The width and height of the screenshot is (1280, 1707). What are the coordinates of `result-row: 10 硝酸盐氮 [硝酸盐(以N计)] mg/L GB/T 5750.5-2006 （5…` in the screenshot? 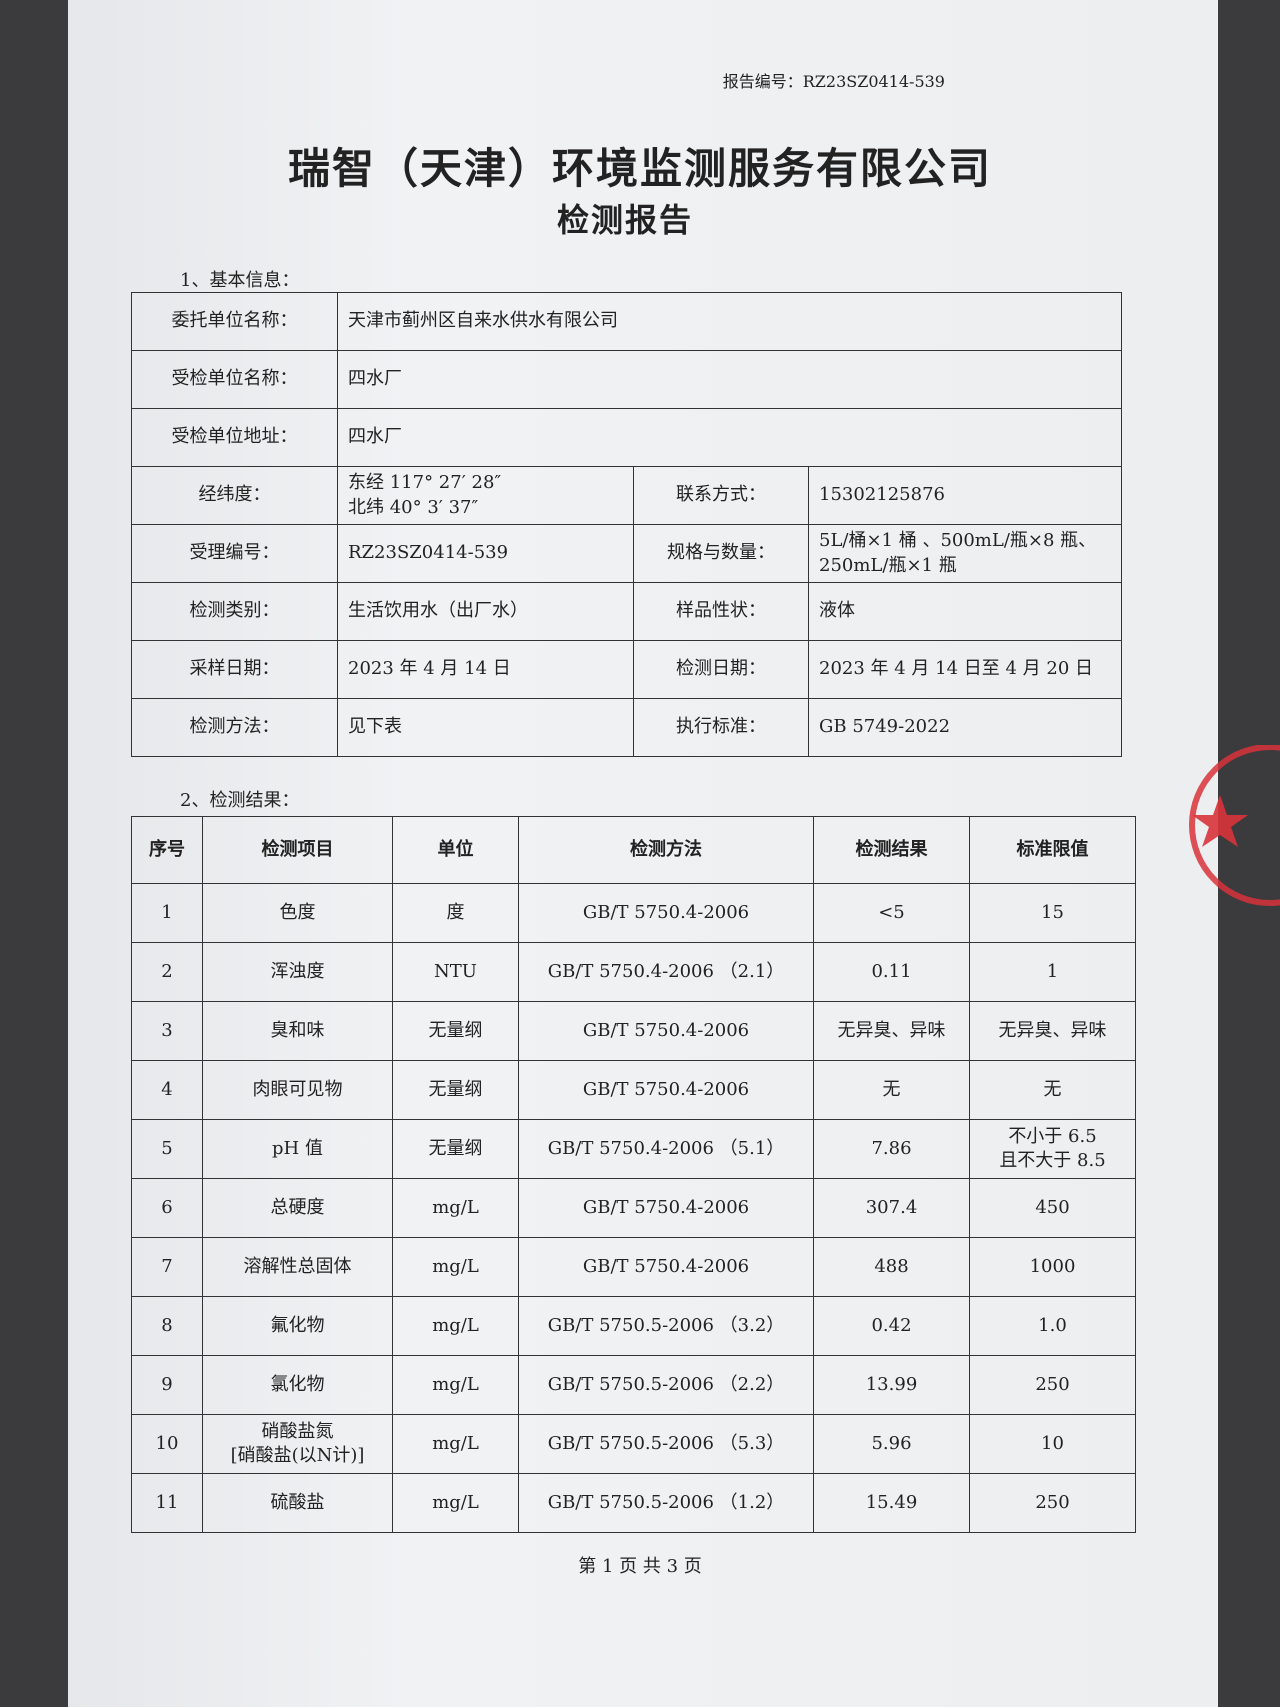 It's located at (633, 1444).